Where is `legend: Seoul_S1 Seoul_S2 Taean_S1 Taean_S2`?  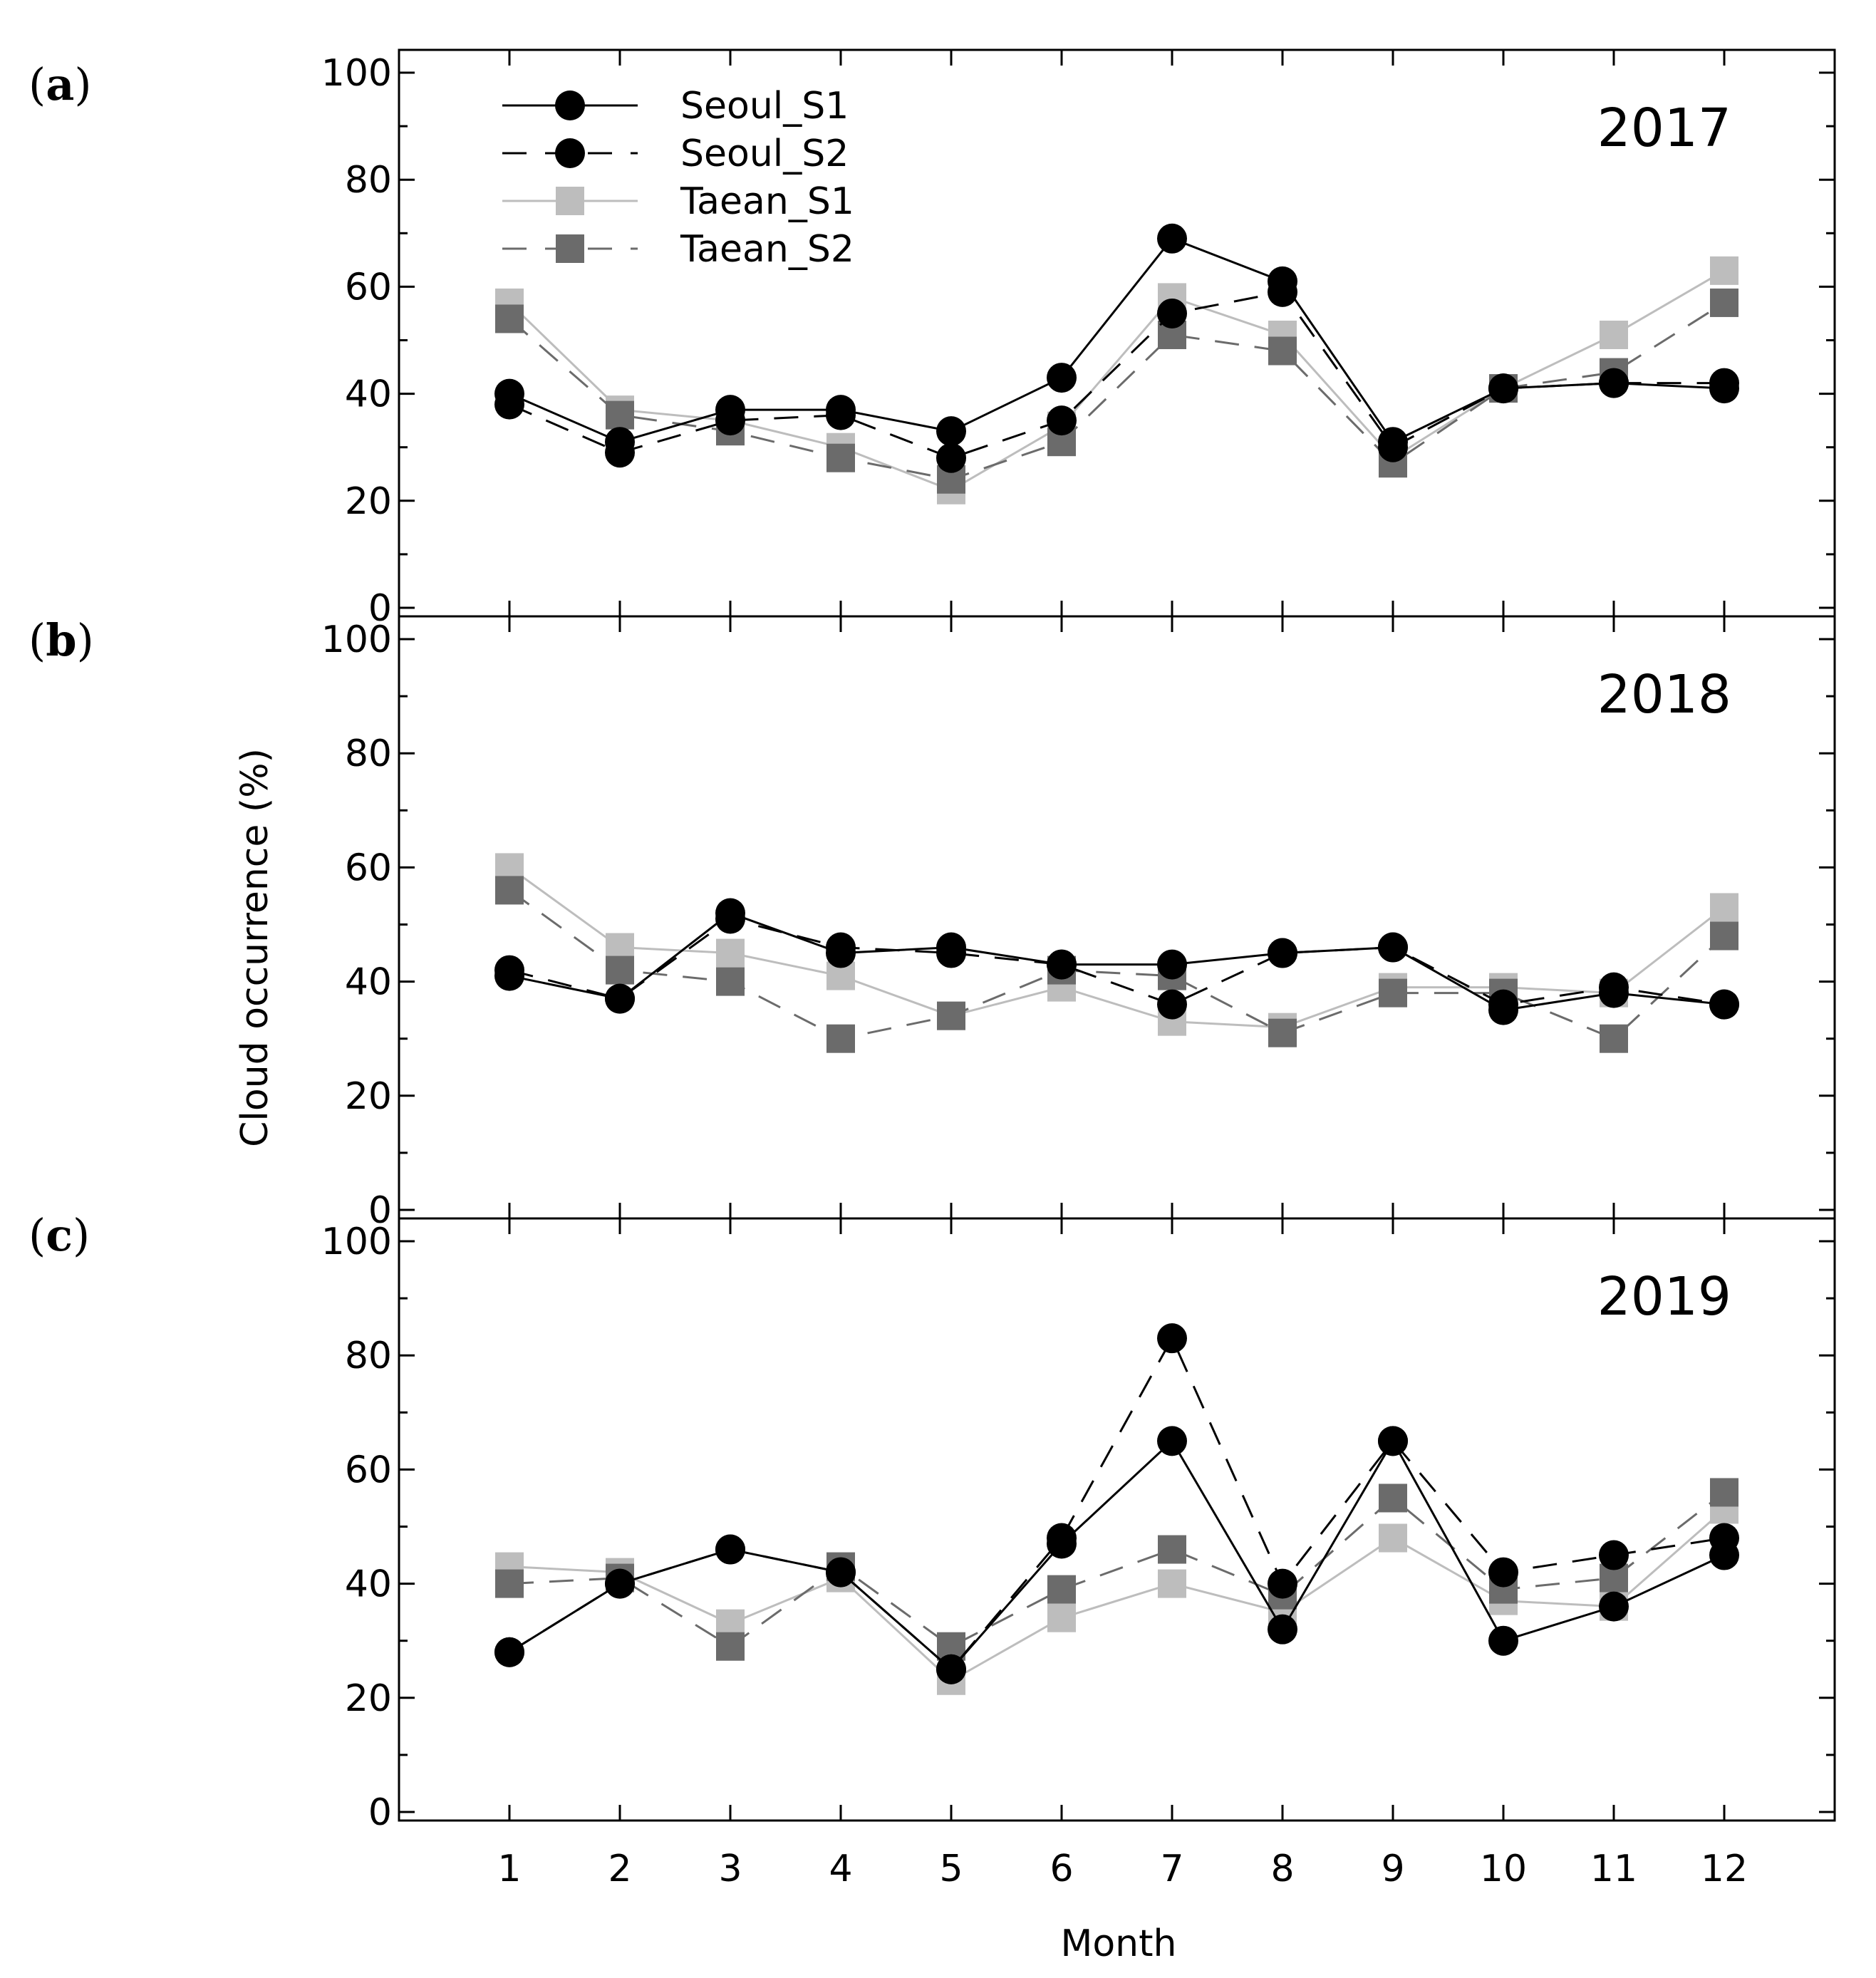 legend: Seoul_S1 Seoul_S2 Taean_S1 Taean_S2 is located at coordinates (678, 178).